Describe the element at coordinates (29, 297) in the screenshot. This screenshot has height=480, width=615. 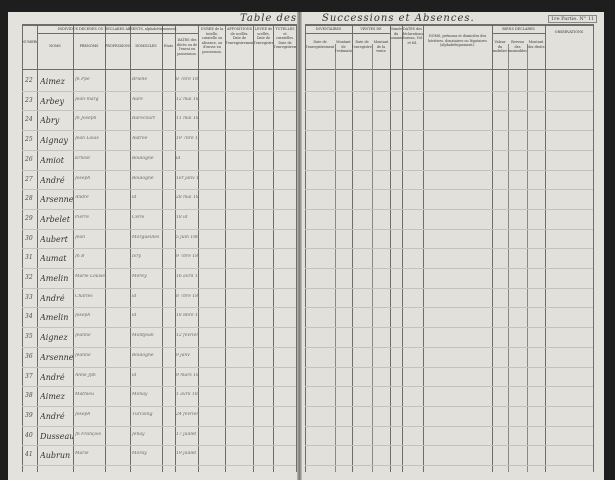
I see `row-number: 33` at that location.